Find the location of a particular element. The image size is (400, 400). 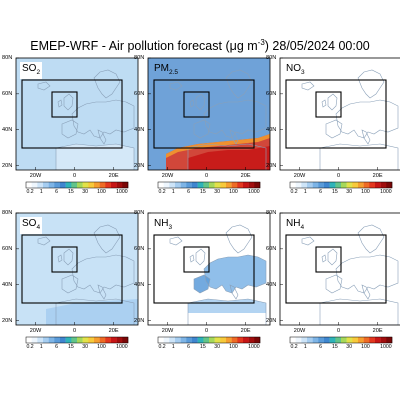

species-subscript: 4 is located at coordinates (302, 227).